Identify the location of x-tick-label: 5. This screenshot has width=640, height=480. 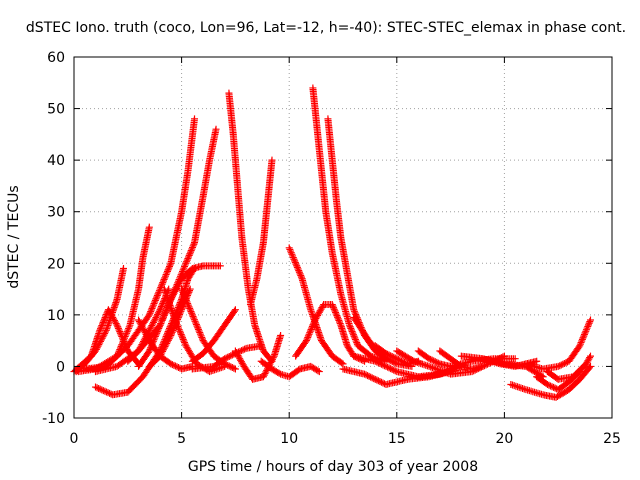
(181, 439).